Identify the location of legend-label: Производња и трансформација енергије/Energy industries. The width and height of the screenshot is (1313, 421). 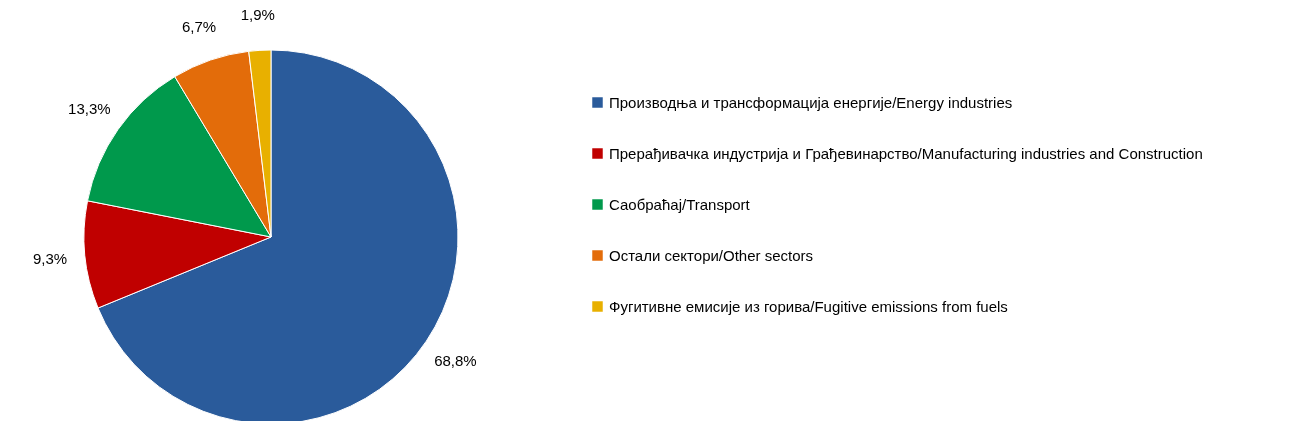
(811, 102).